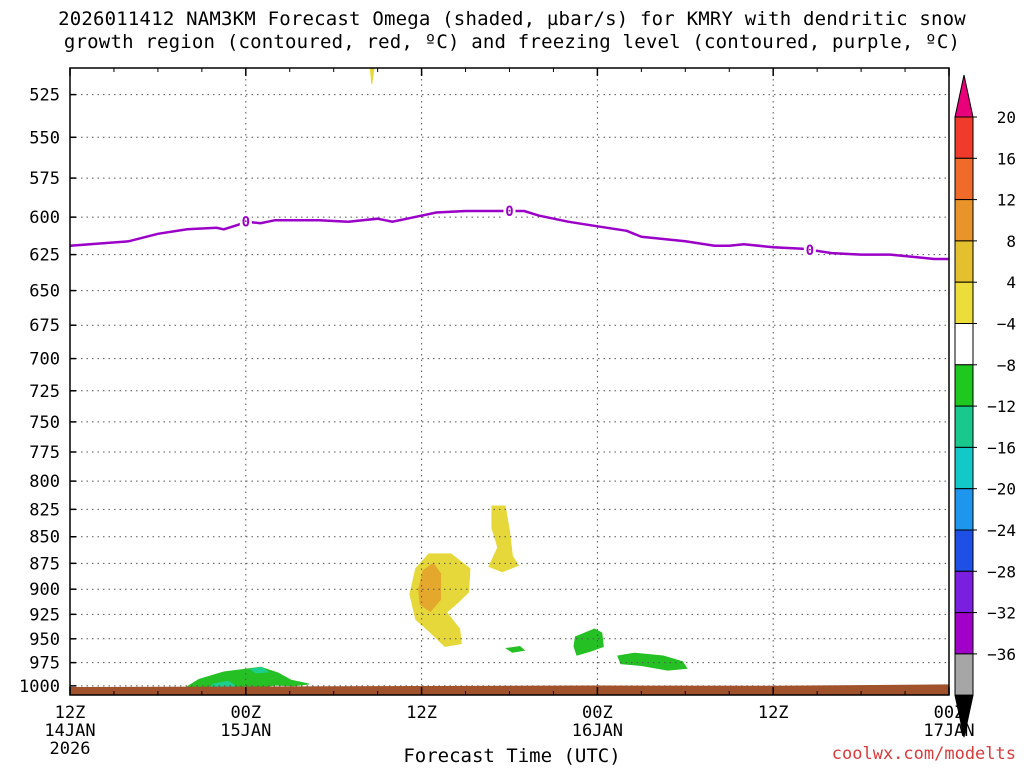  Describe the element at coordinates (44, 138) in the screenshot. I see `y-tick-label-550: 550` at that location.